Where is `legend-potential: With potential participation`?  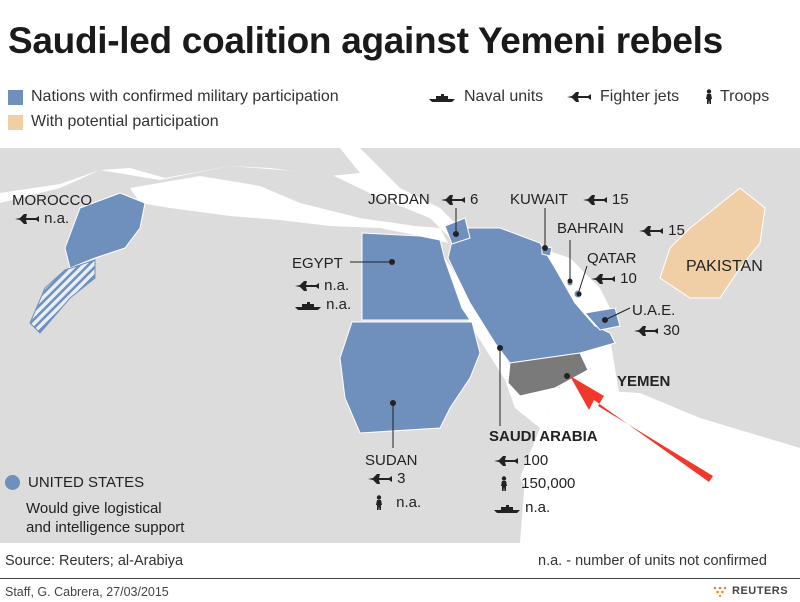
legend-potential: With potential participation is located at coordinates (113, 122).